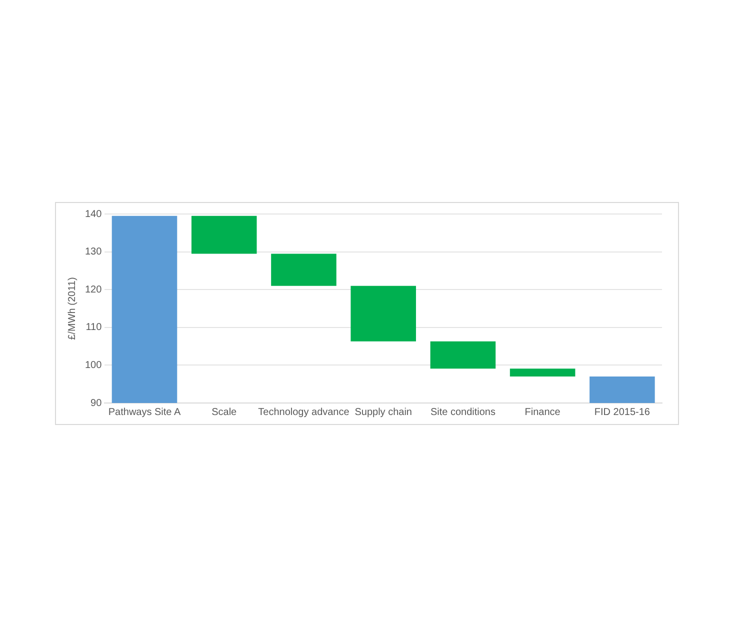 The height and width of the screenshot is (630, 737). I want to click on y-tick-label: 110, so click(94, 328).